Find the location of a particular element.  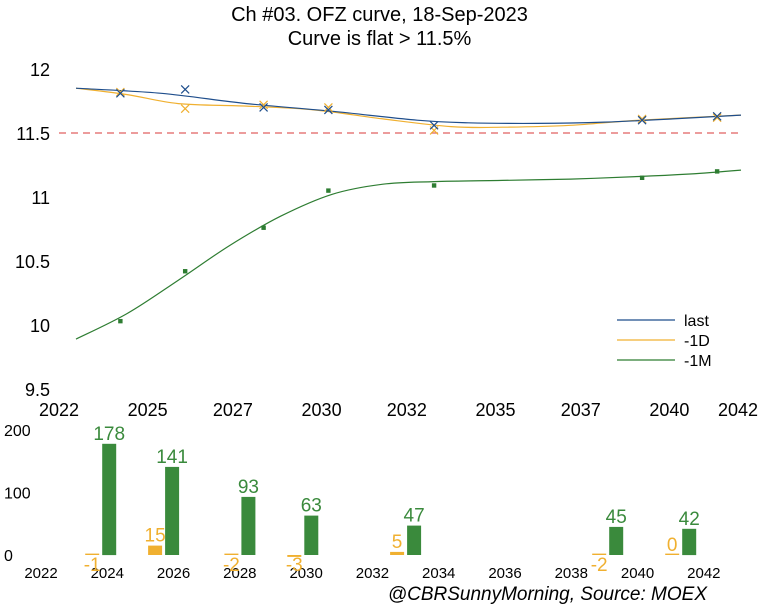

series-line-last is located at coordinates (408, 106).